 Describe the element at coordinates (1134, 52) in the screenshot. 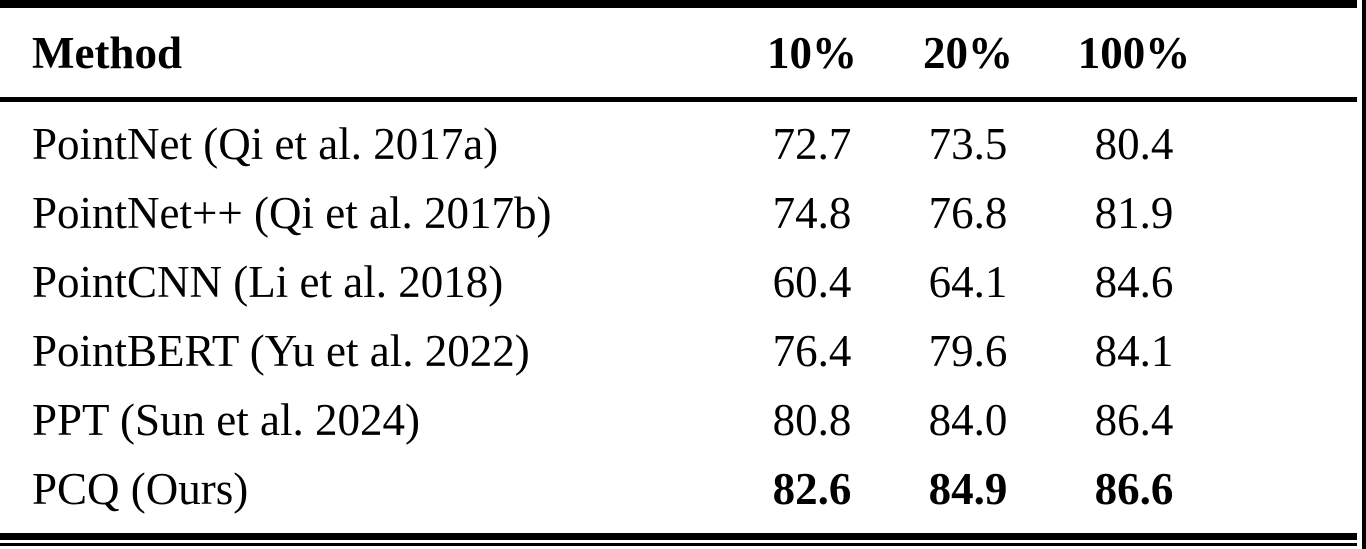

I see `column-header-100pct: 100%` at that location.